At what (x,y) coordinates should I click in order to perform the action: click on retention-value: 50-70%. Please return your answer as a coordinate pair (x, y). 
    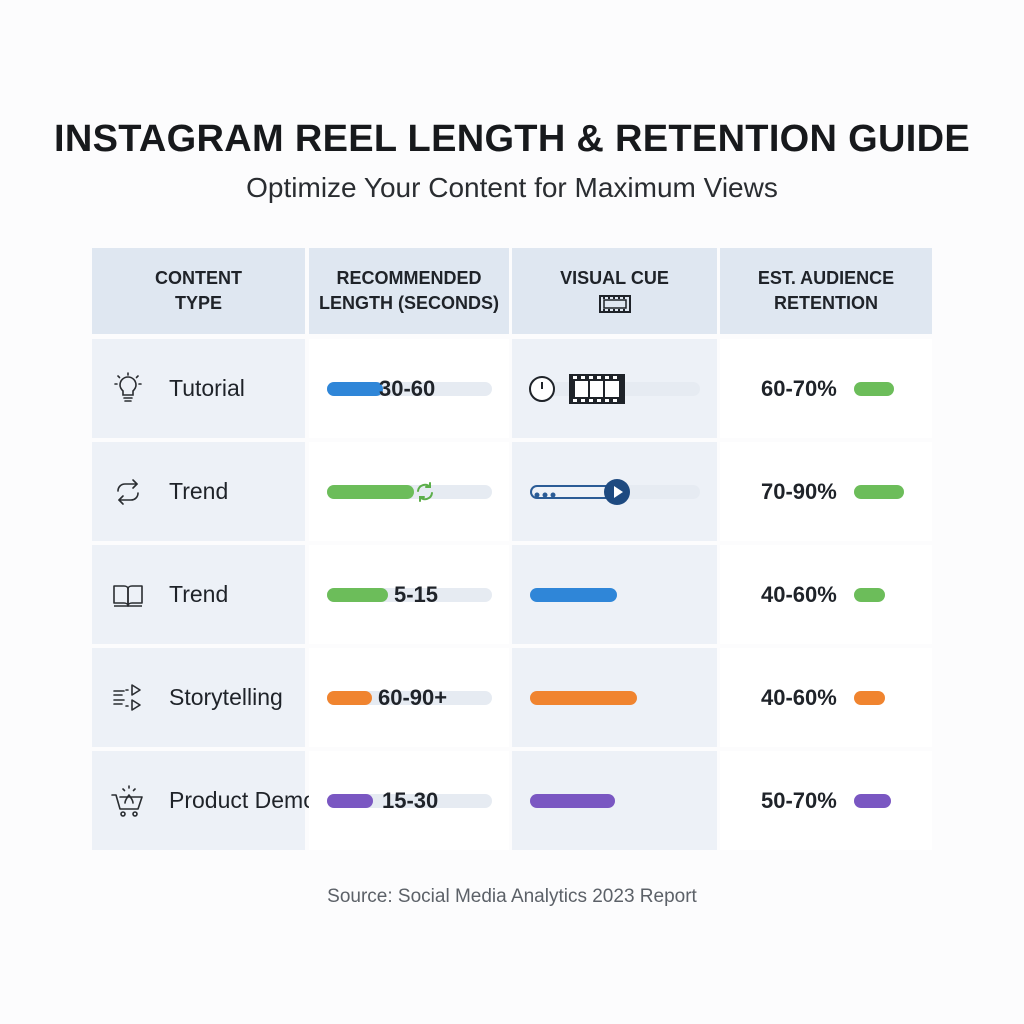
    Looking at the image, I should click on (799, 800).